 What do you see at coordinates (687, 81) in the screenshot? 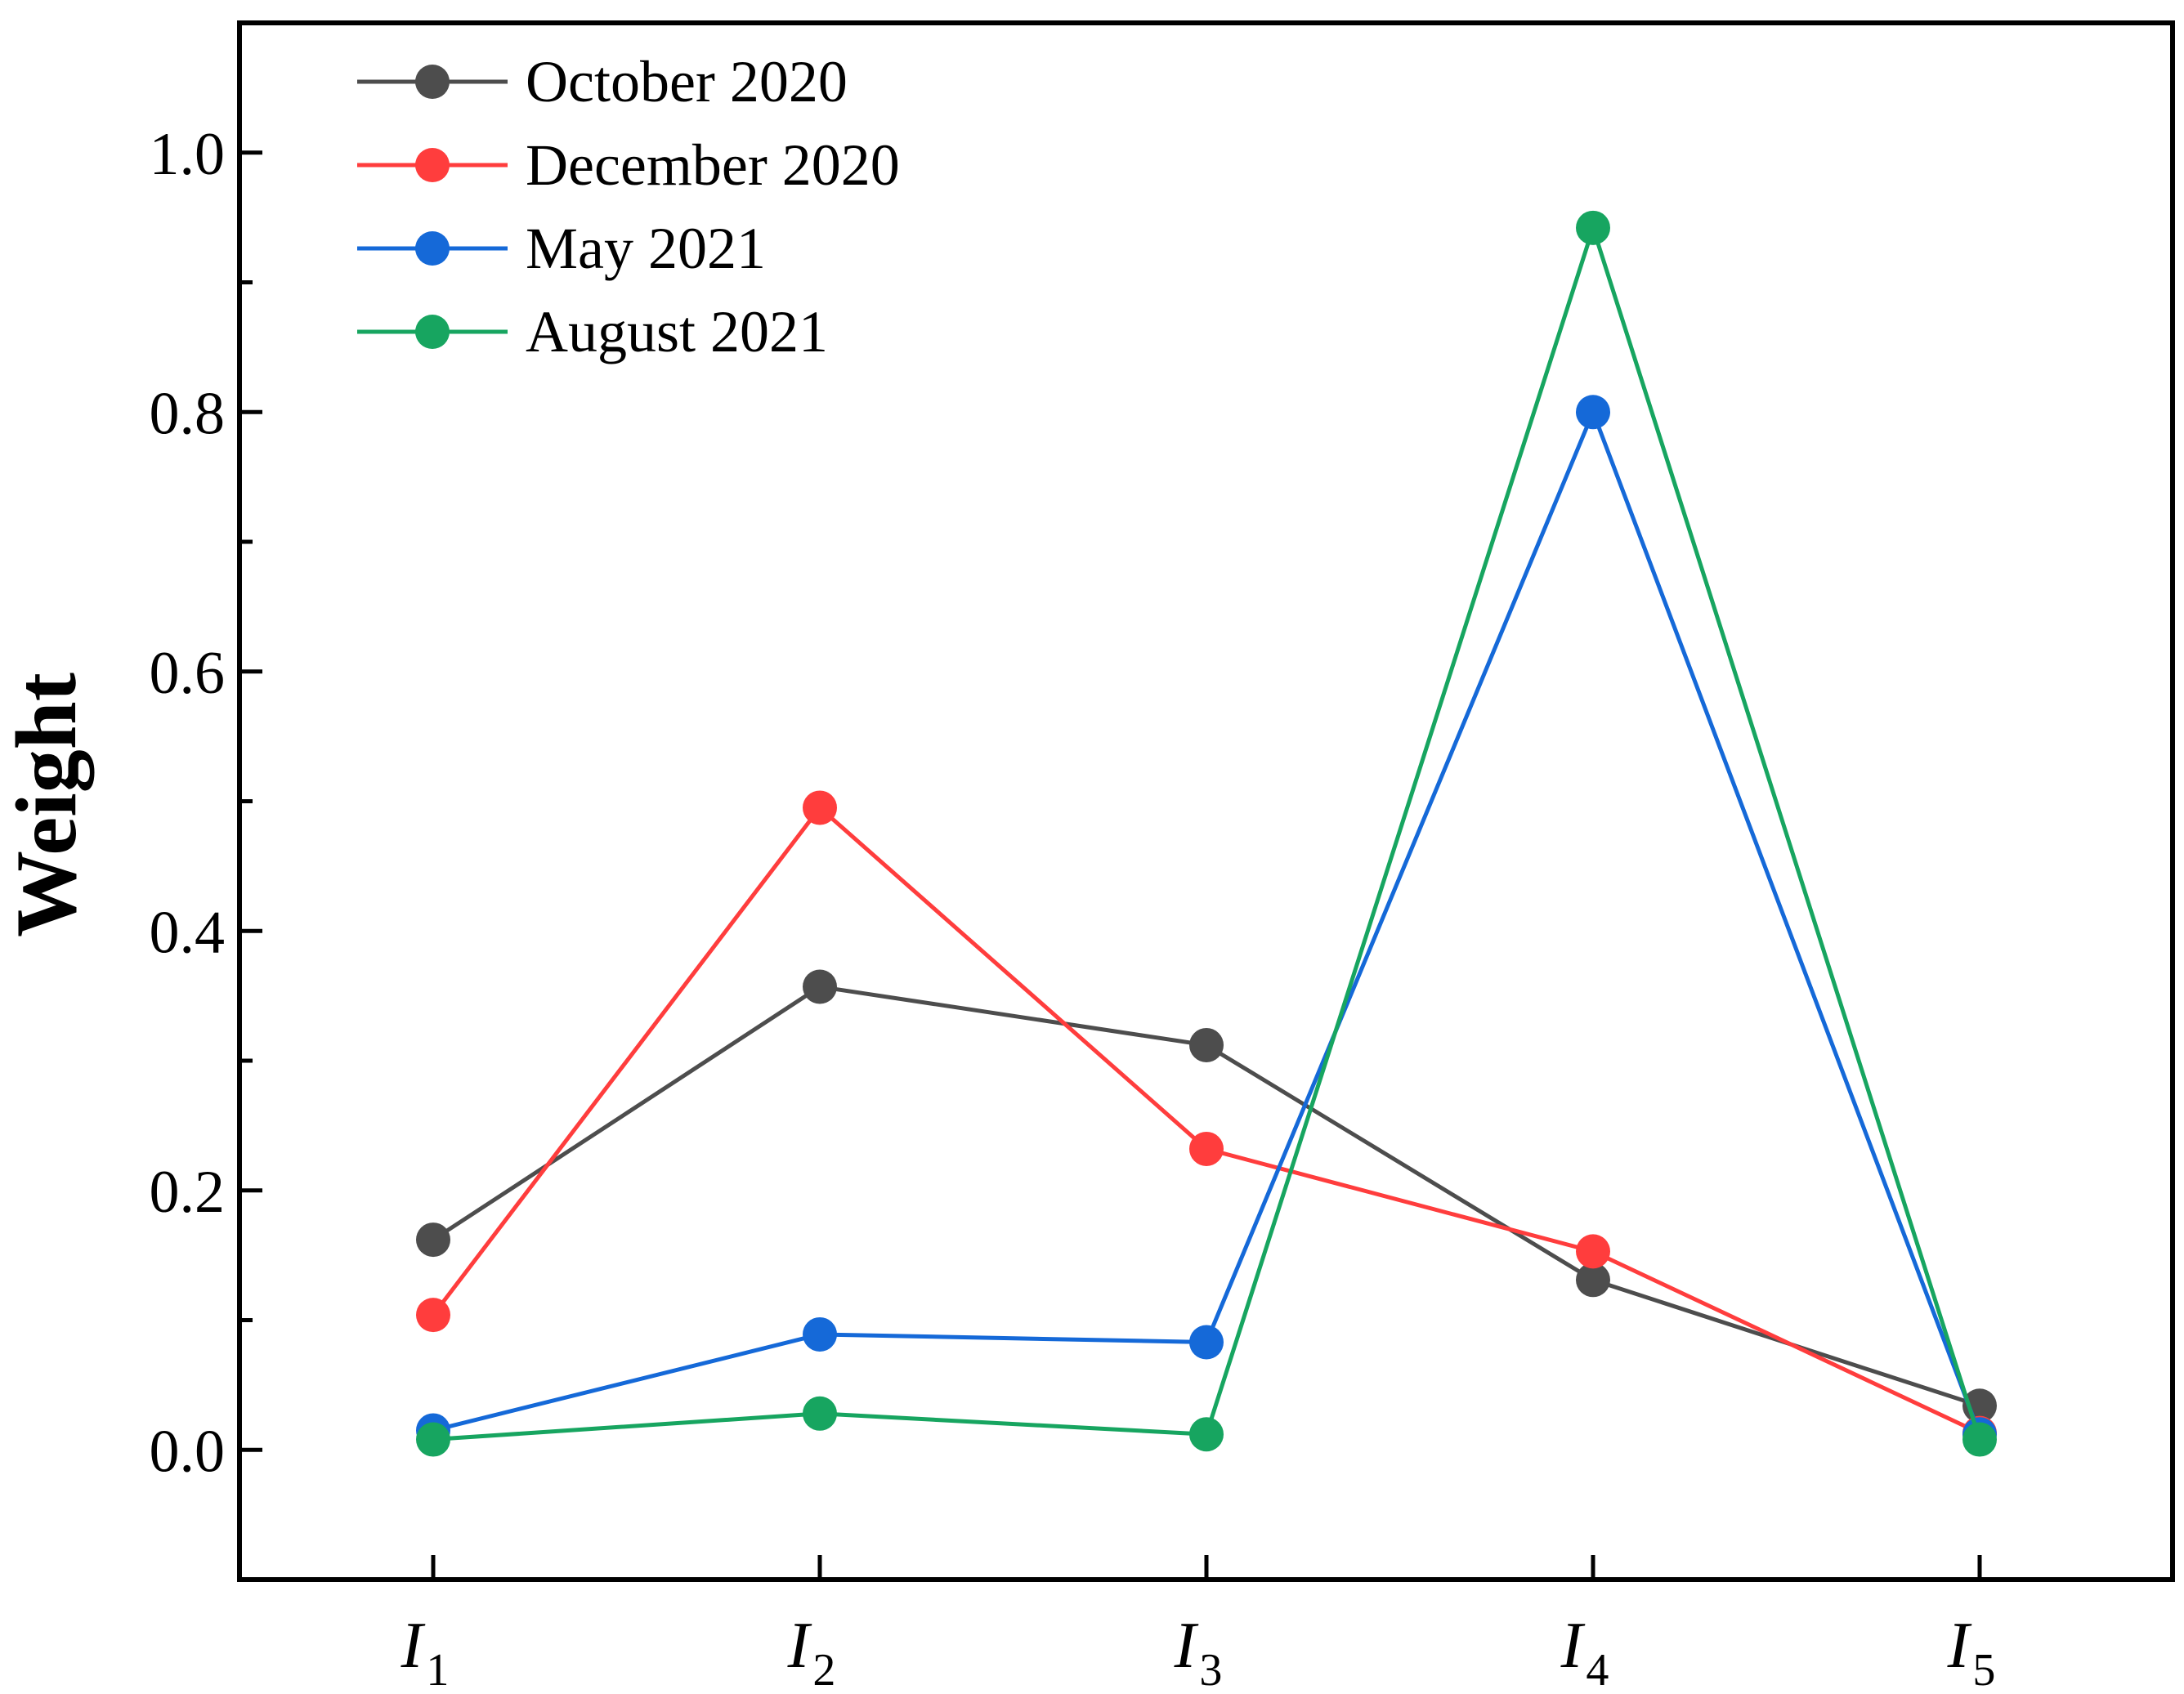
I see `legend-label: October 2020` at bounding box center [687, 81].